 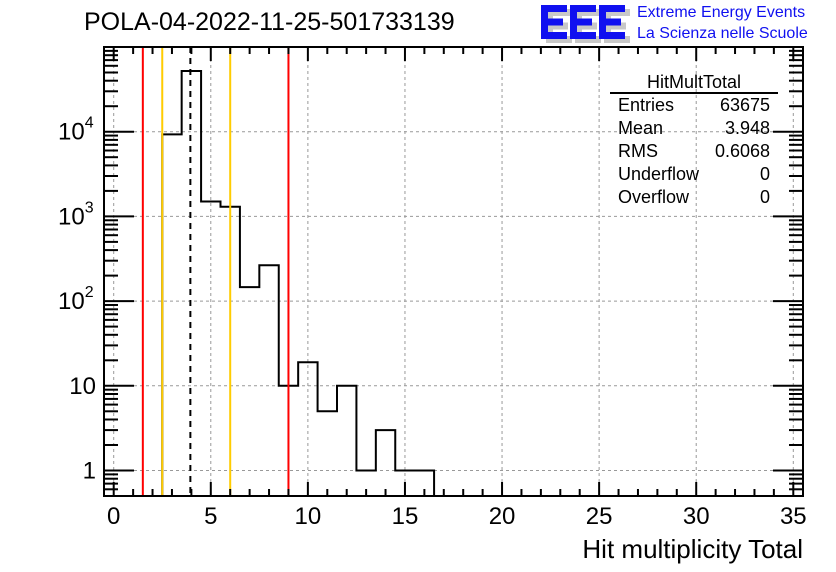 I want to click on x-axis-label: Hit multiplicity Total, so click(x=692, y=549).